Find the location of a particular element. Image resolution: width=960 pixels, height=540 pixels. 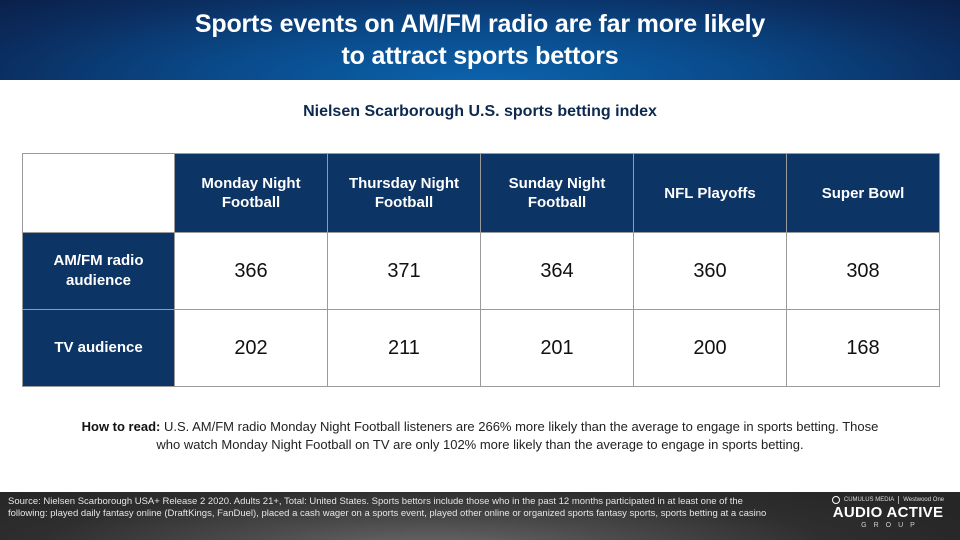

logo-main-text: AUDIO ACTIVE is located at coordinates (888, 512).